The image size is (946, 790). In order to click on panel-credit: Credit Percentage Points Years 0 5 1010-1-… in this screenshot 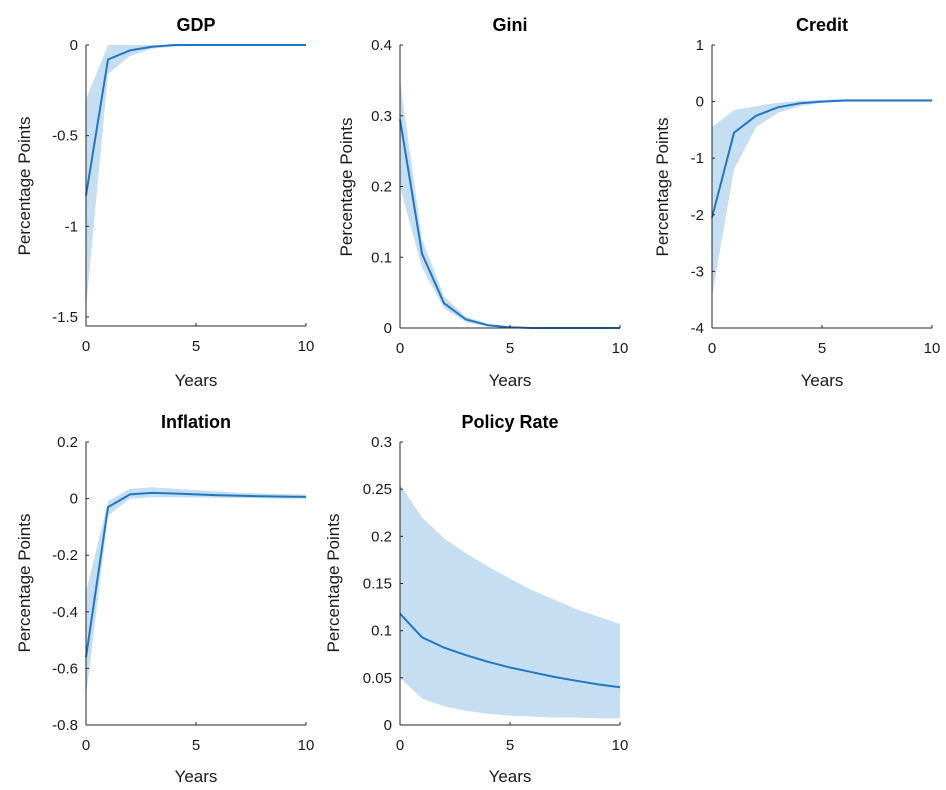, I will do `click(796, 202)`.